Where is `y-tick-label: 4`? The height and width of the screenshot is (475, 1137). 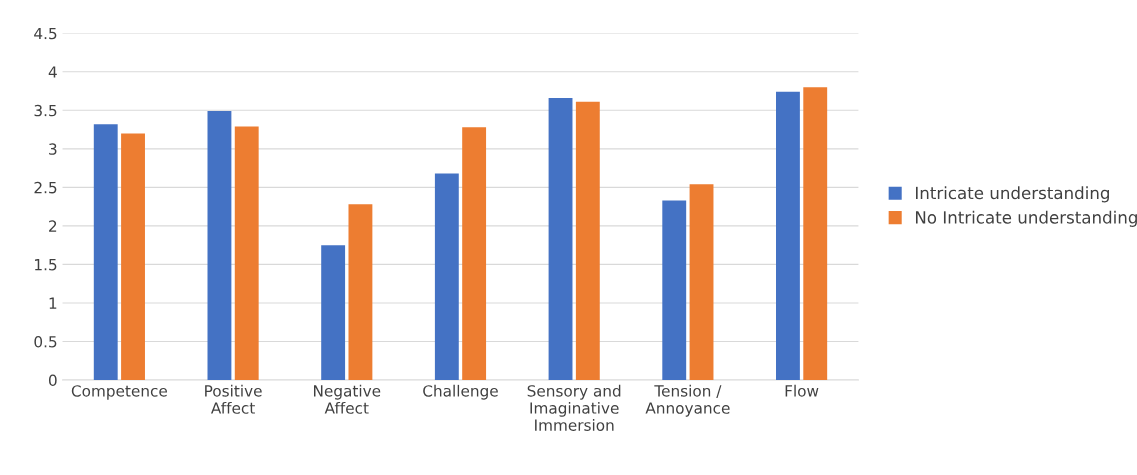
y-tick-label: 4 is located at coordinates (52, 72).